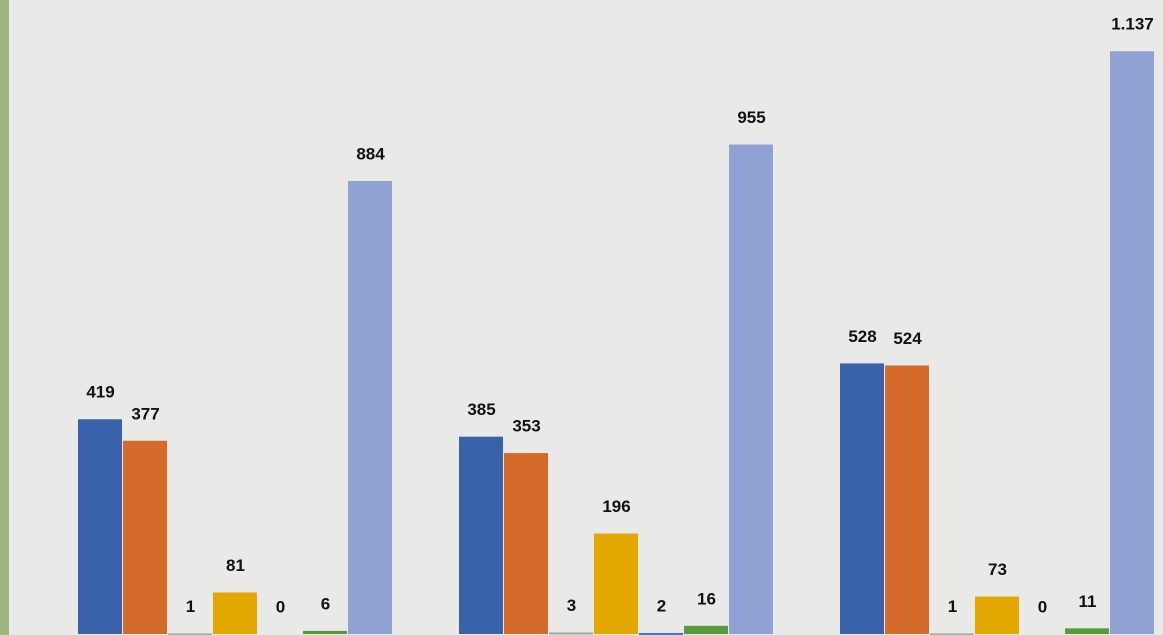 This screenshot has height=635, width=1163. What do you see at coordinates (235, 565) in the screenshot?
I see `data-label: 81` at bounding box center [235, 565].